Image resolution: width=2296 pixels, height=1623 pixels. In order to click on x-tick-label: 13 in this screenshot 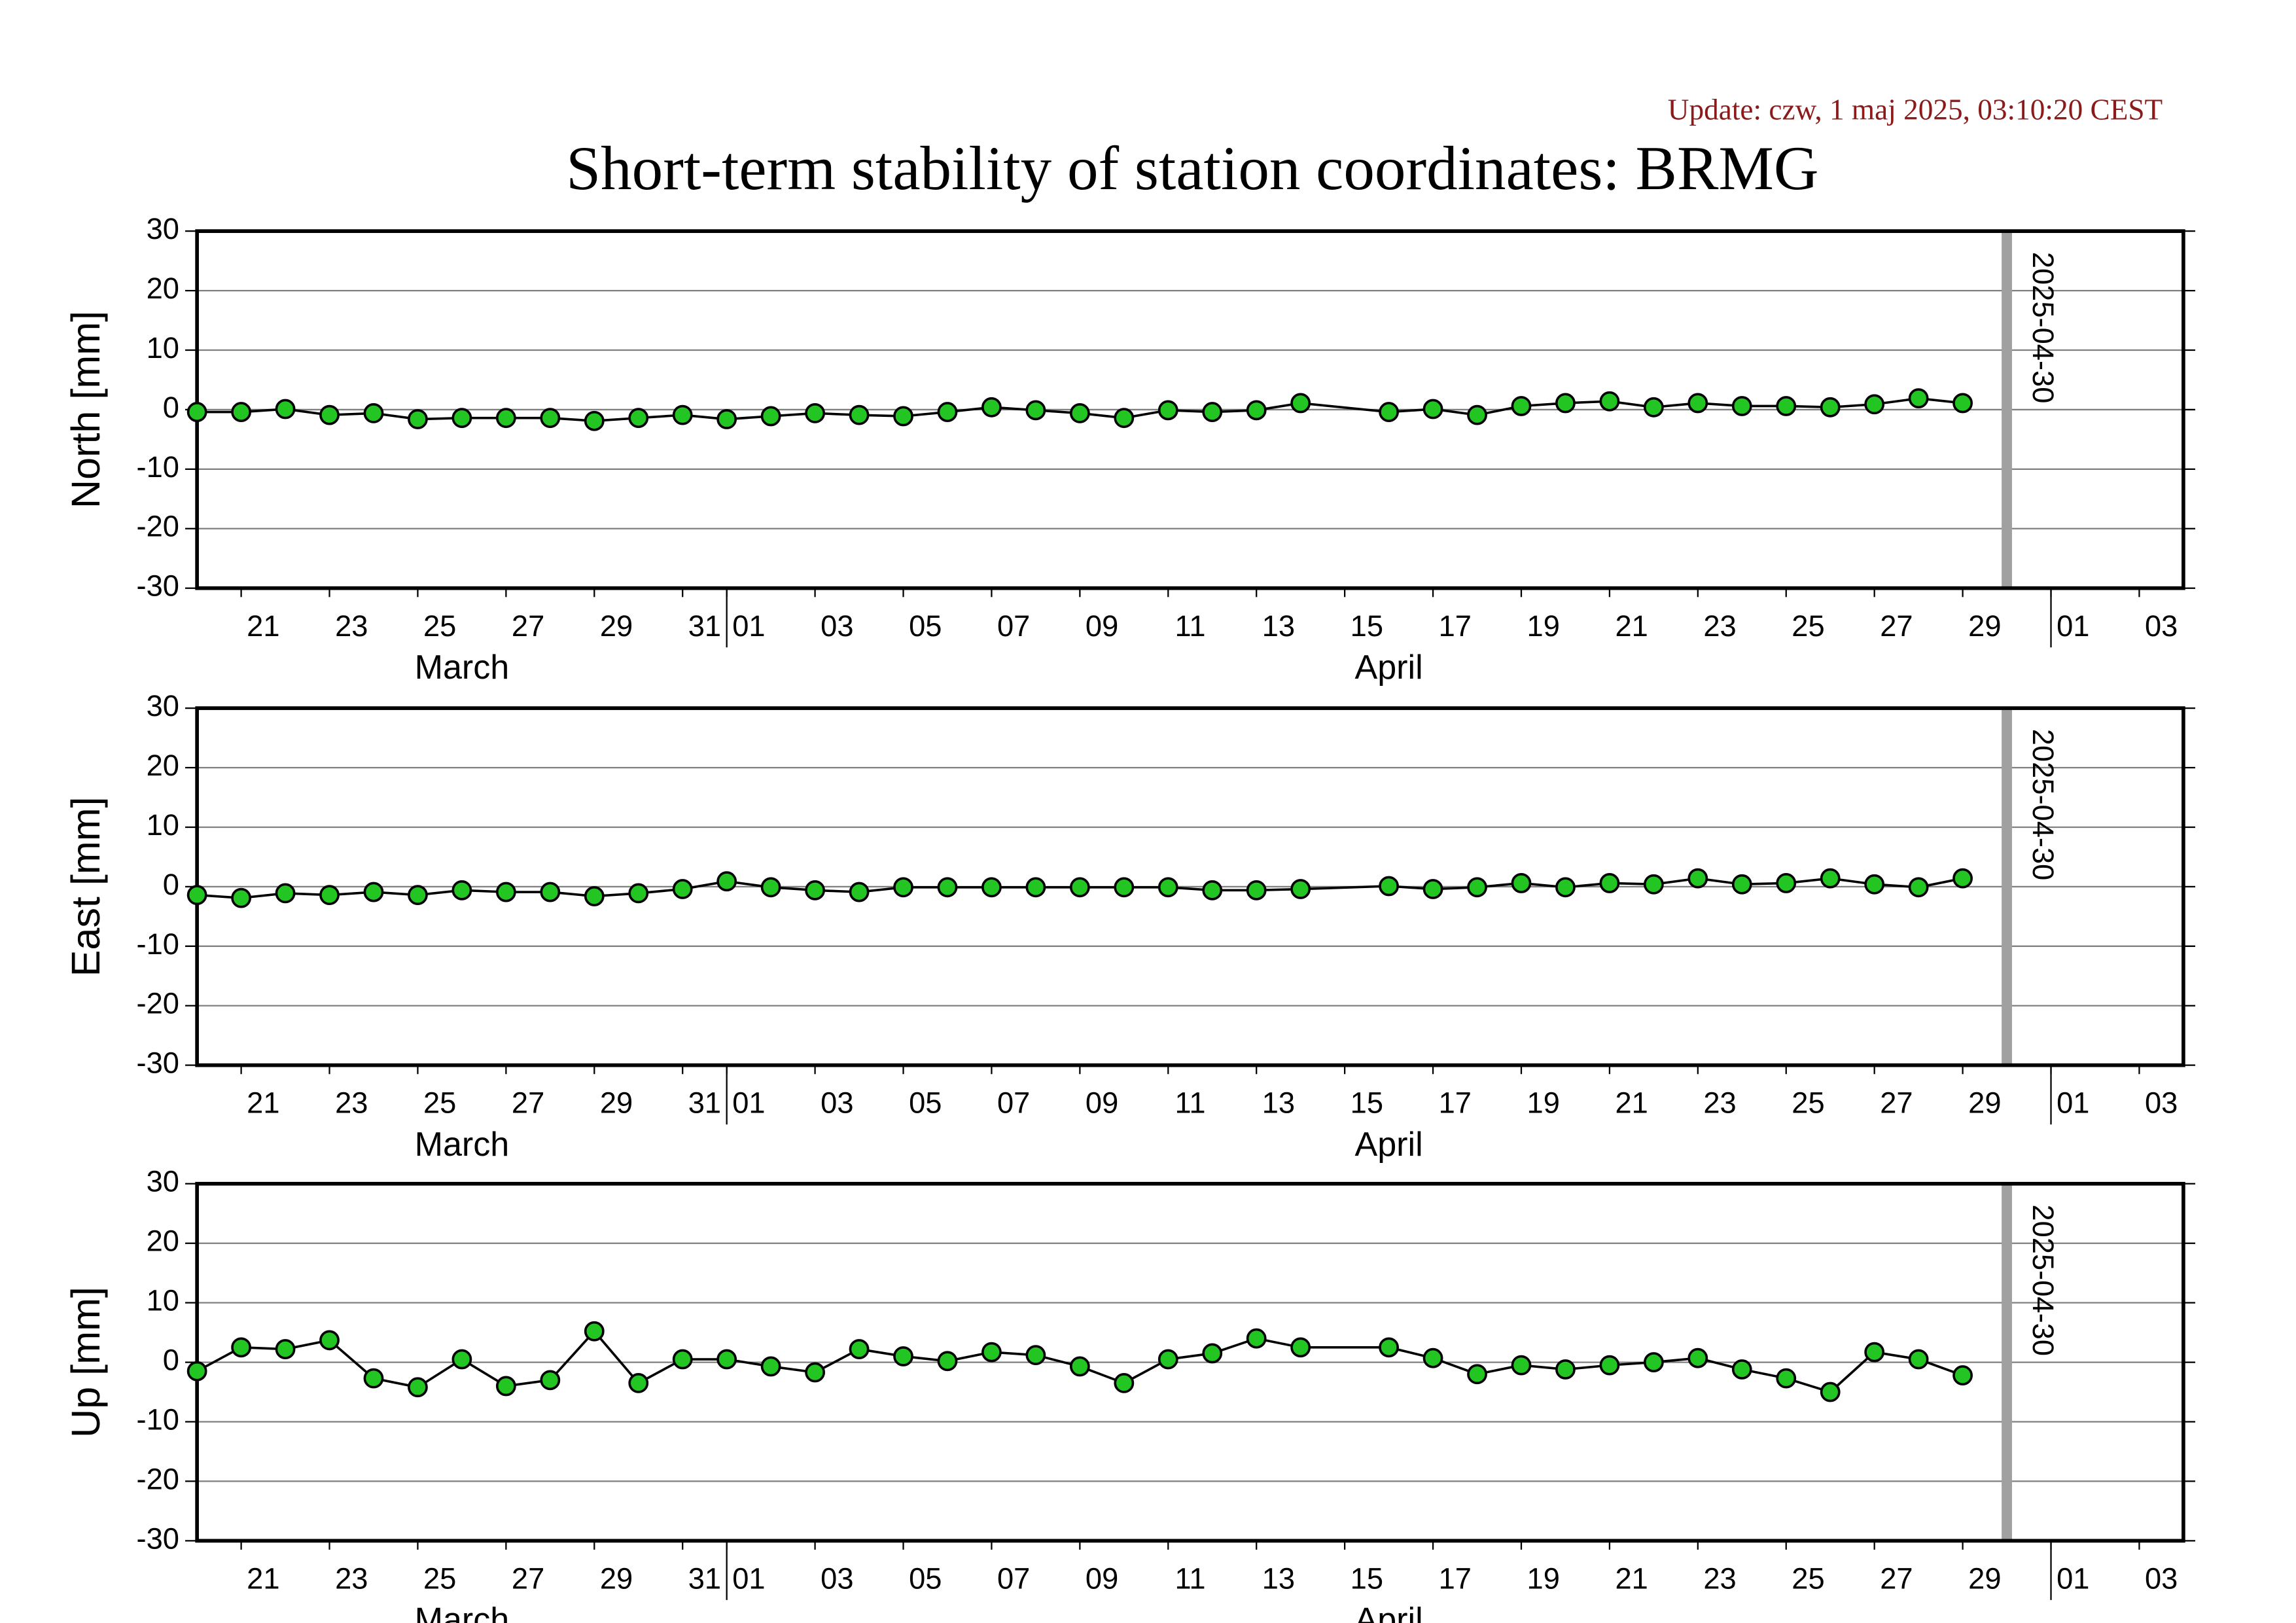, I will do `click(1278, 626)`.